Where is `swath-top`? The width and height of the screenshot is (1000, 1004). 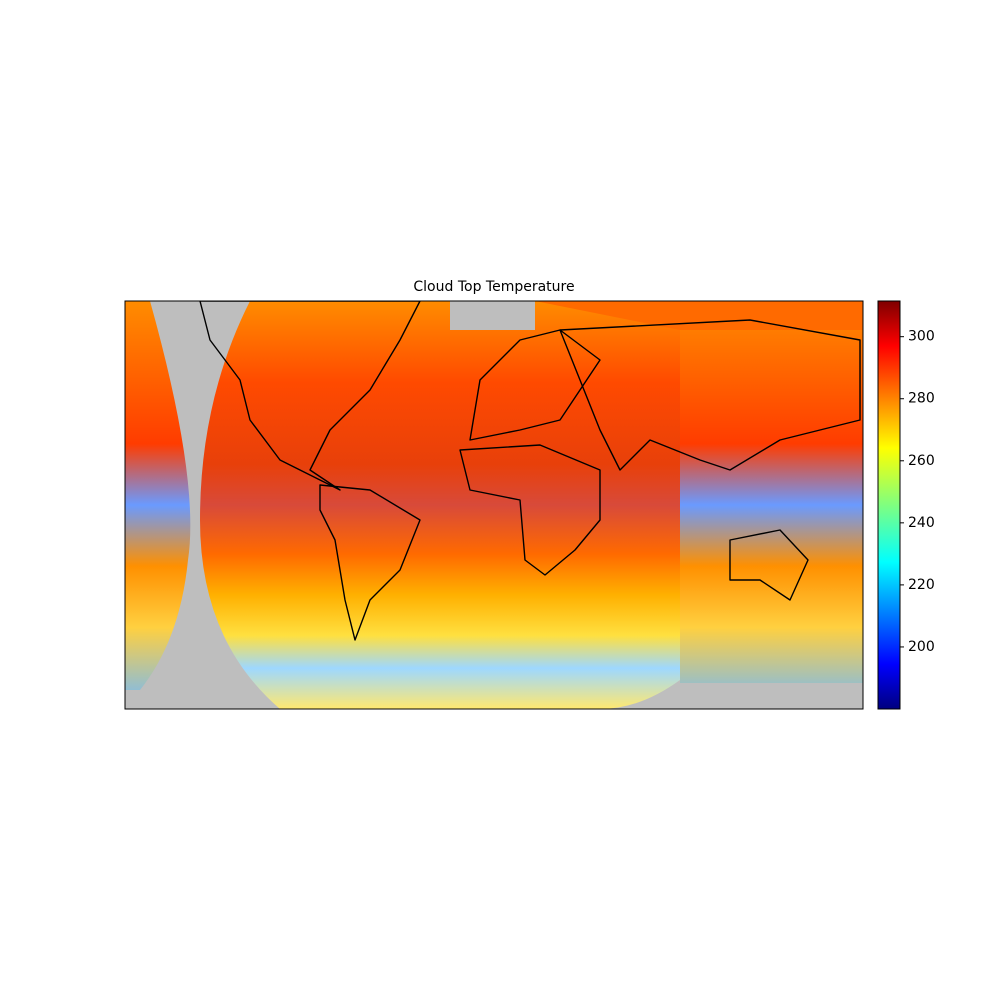 swath-top is located at coordinates (699, 315).